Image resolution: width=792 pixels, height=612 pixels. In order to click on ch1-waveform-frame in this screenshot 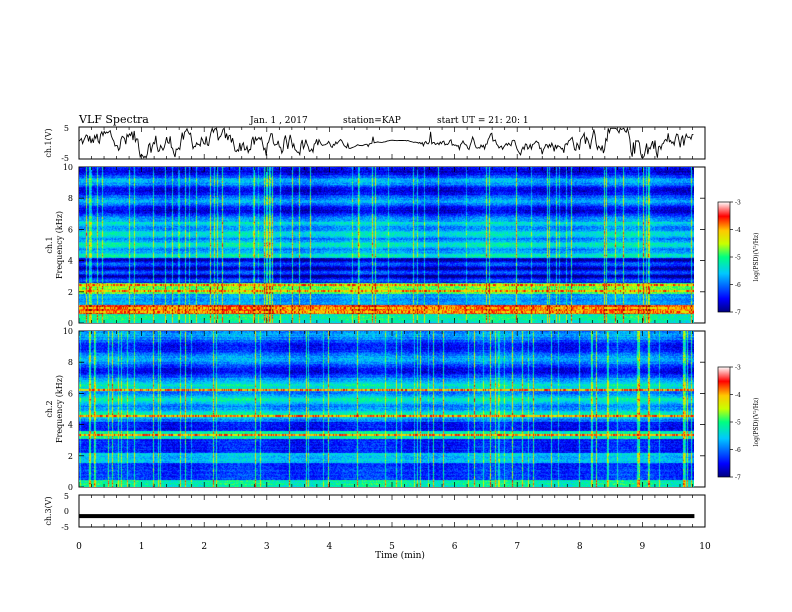, I will do `click(392, 143)`.